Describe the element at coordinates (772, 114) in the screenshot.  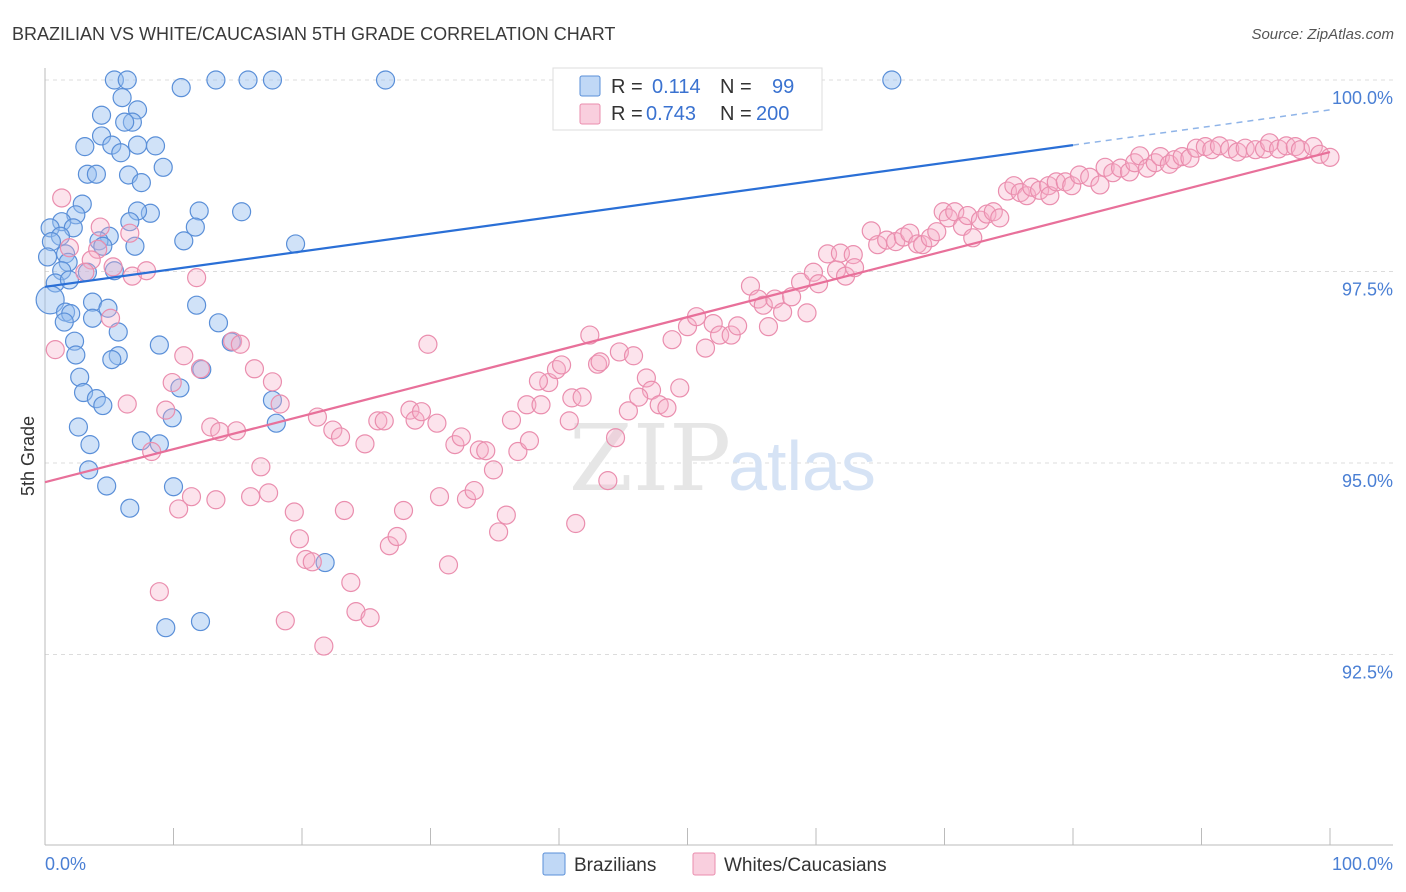
I see `legend-n-value-2: 200` at that location.